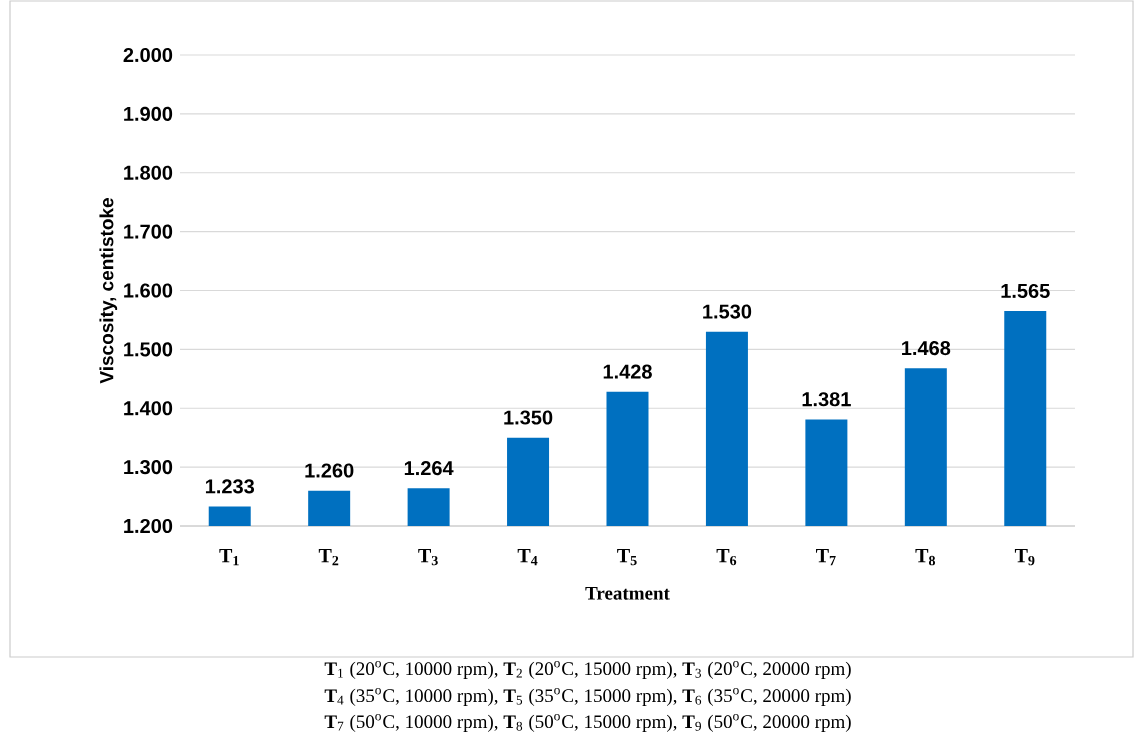  Describe the element at coordinates (148, 467) in the screenshot. I see `y-tick-label: 1.300` at that location.